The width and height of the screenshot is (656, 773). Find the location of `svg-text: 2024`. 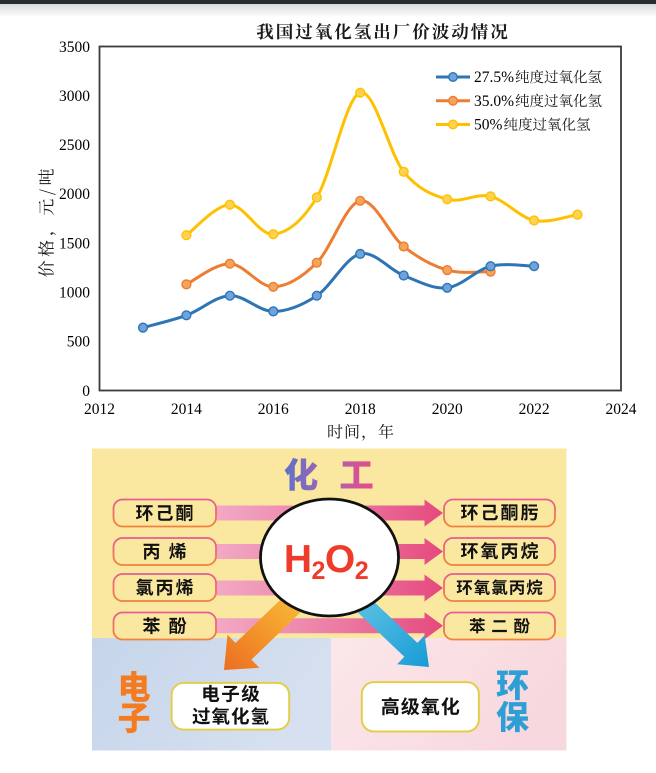

svg-text: 2024 is located at coordinates (621, 409).